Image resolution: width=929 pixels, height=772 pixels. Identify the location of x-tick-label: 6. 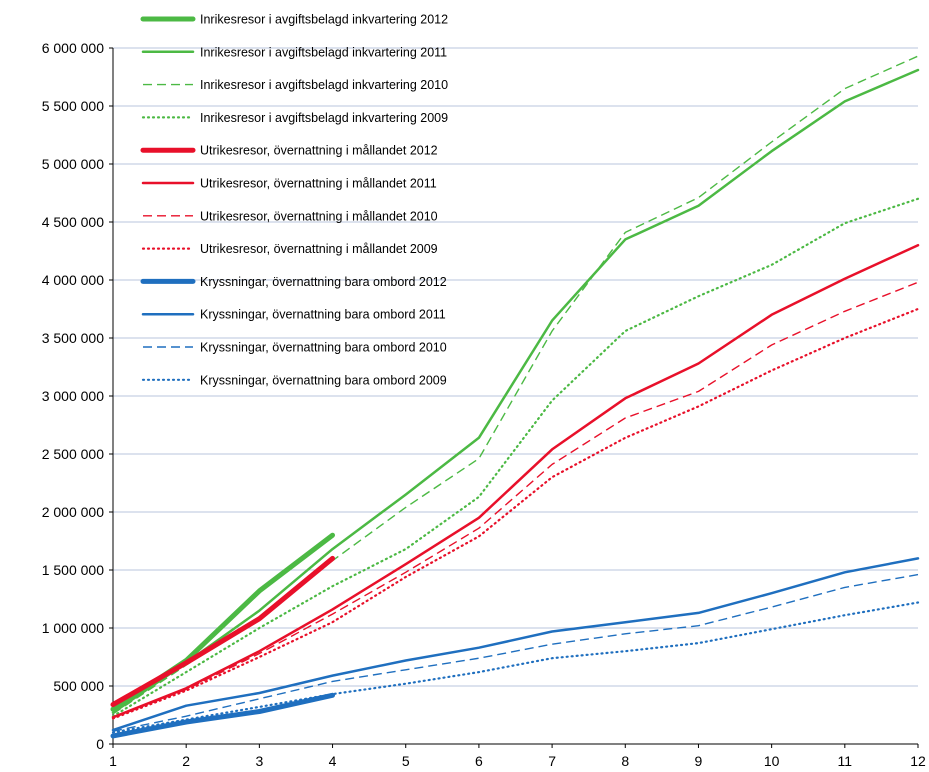
(479, 761).